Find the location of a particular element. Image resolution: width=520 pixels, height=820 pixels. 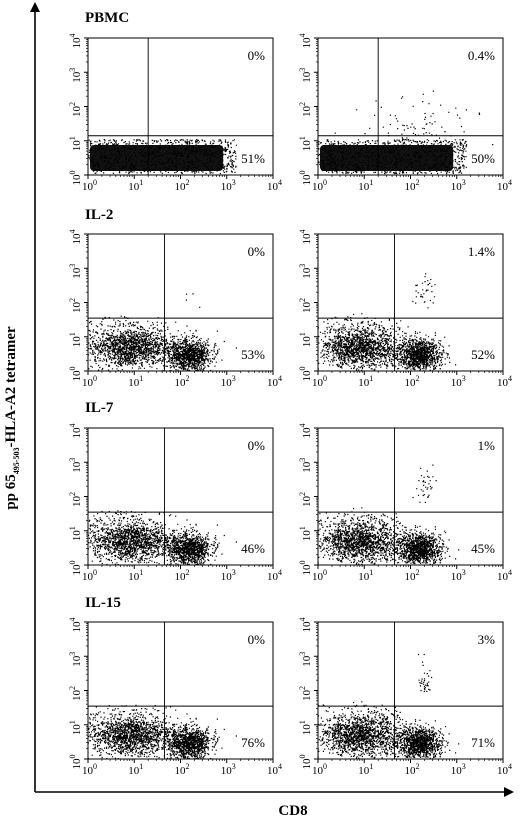

row-label: PBMC is located at coordinates (107, 18).